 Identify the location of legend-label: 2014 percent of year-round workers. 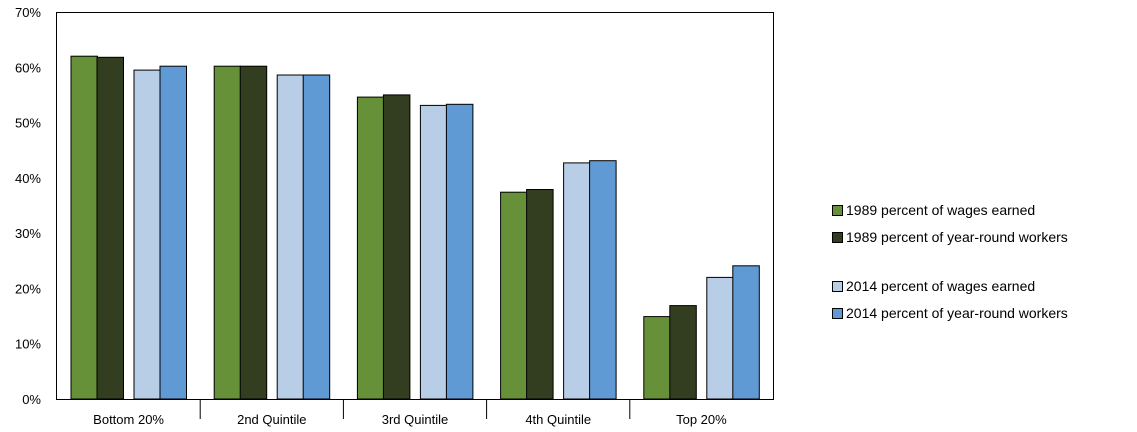
(957, 313).